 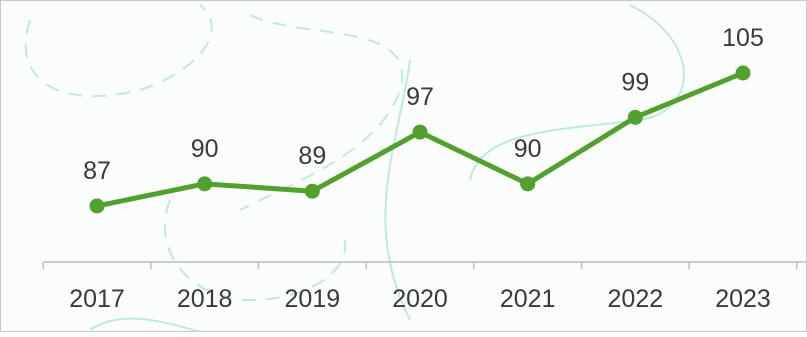 I want to click on x-tick-label-2021: 2021, so click(x=528, y=299).